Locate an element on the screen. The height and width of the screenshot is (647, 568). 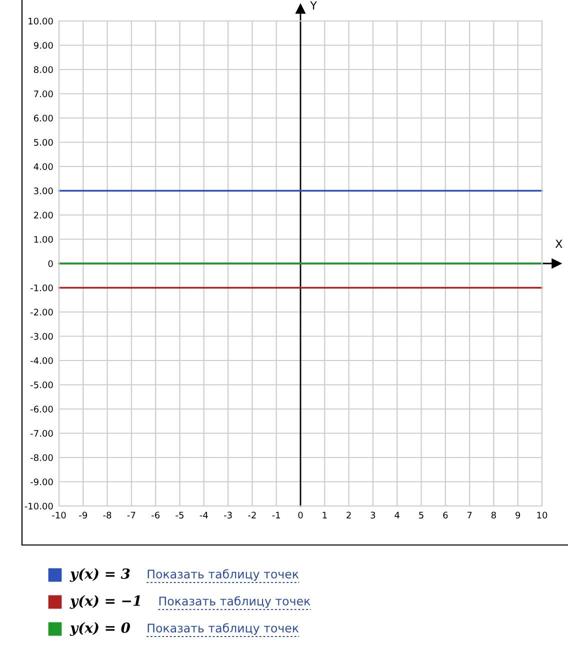
x-tick-label: -5 is located at coordinates (180, 515).